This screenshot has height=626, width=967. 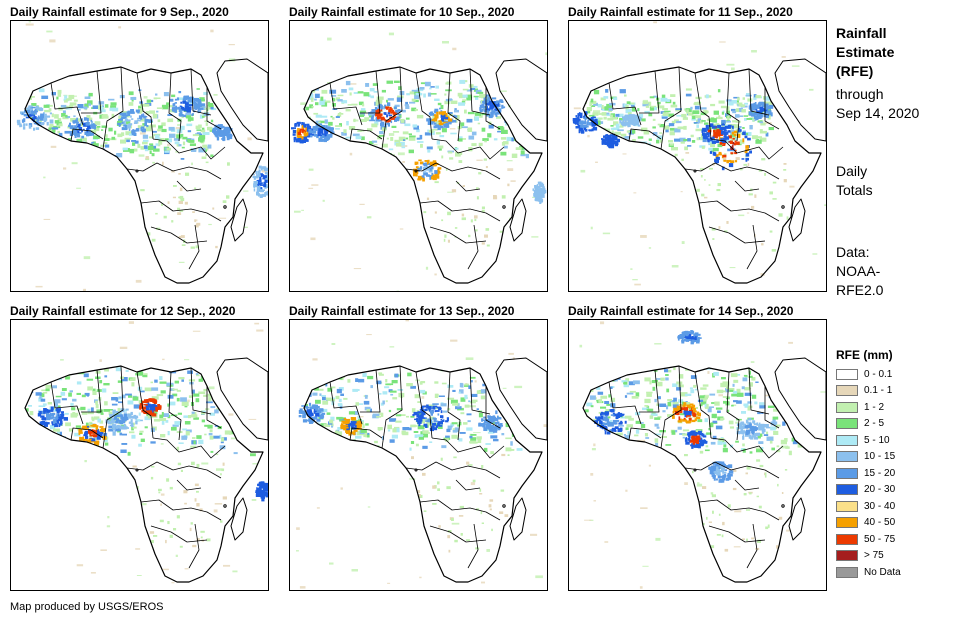 I want to click on legend-item: 40 - 50, so click(x=865, y=523).